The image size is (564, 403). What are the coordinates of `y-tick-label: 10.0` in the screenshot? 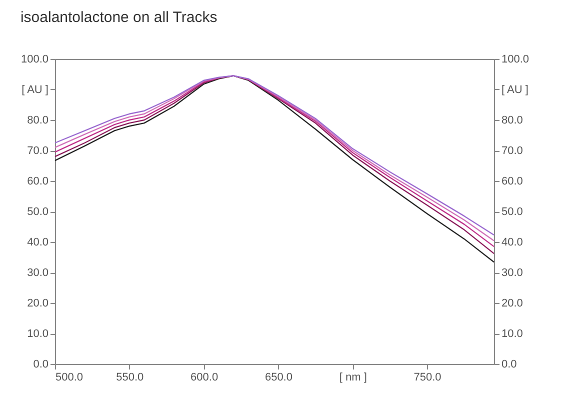 It's located at (37, 334).